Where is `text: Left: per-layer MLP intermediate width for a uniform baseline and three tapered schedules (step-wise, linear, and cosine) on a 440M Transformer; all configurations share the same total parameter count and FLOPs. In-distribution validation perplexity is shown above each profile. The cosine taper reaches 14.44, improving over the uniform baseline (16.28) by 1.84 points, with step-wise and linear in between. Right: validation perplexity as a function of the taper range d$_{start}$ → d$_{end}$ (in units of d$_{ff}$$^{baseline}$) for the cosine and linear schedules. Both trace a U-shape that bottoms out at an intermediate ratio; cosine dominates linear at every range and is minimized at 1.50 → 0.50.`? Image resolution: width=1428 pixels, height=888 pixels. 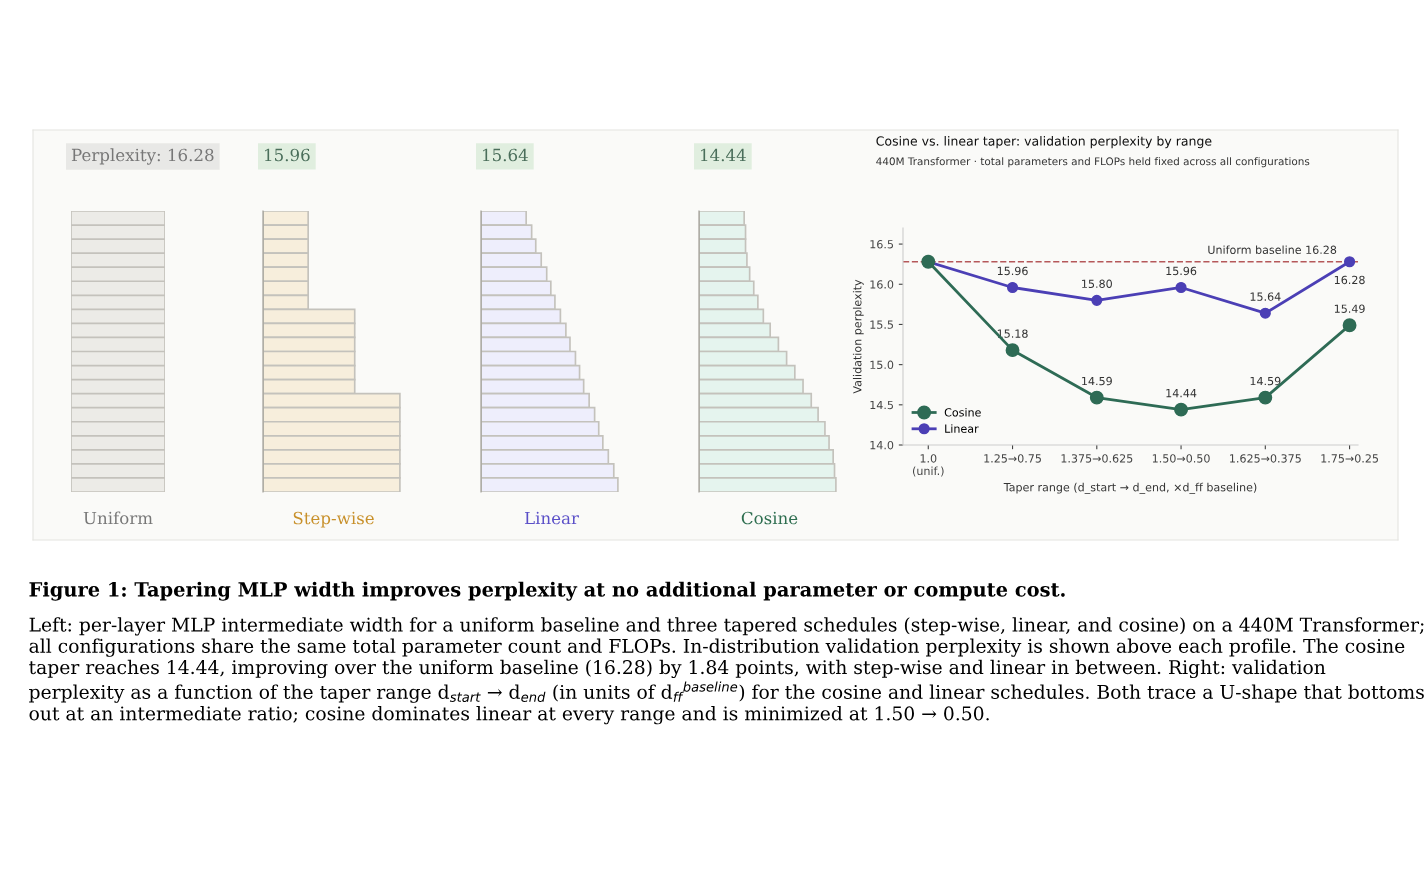
text: Left: per-layer MLP intermediate width for a uniform baseline and three tapered schedules (step-wise, linear, and cosine) on a 440M Transformer; all configurations share the same total parameter count and FLOPs. In-distribution validation perplexity is shown above each profile. The cosine taper reaches 14.44, improving over the uniform baseline (16.28) by 1.84 points, with step-wise and linear in between. Right: validation perplexity as a function of the taper range d$_{start}$ → d$_{end}$ (in units of d$_{ff}$$^{baseline}$) for the cosine and linear schedules. Both trace a U-shape that bottoms out at an intermediate ratio; cosine dominates linear at every range and is minimized at 1.50 → 0.50. is located at coordinates (726, 671).